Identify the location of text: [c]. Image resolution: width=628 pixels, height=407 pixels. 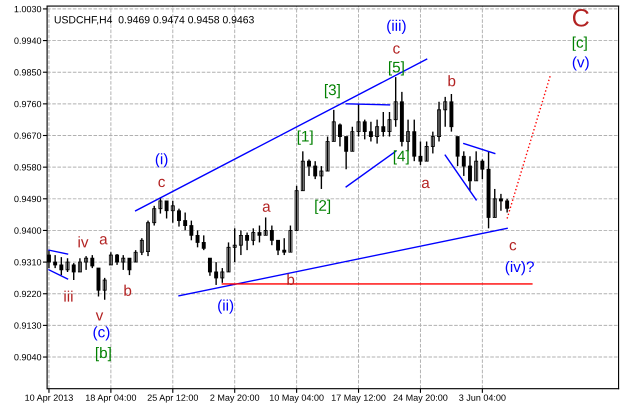
(579, 43).